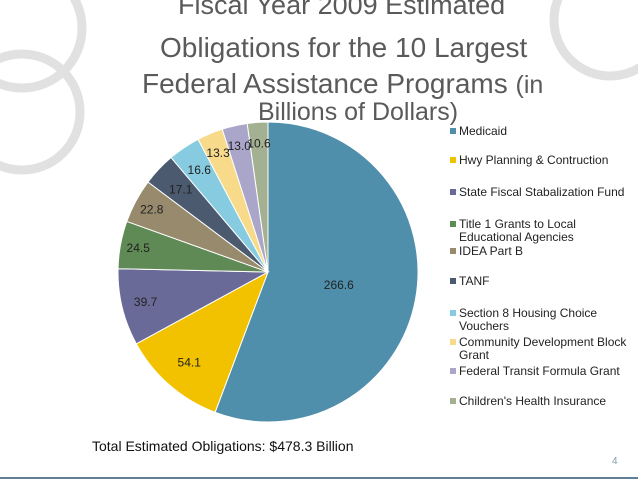  I want to click on pie-data-label-8: 13.3, so click(218, 153).